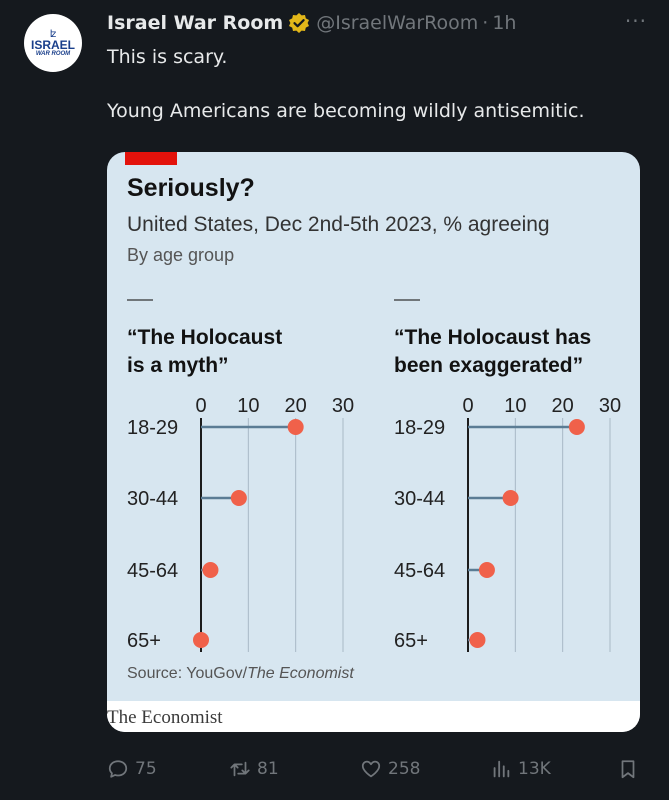  What do you see at coordinates (268, 769) in the screenshot?
I see `retweet-count: 81` at bounding box center [268, 769].